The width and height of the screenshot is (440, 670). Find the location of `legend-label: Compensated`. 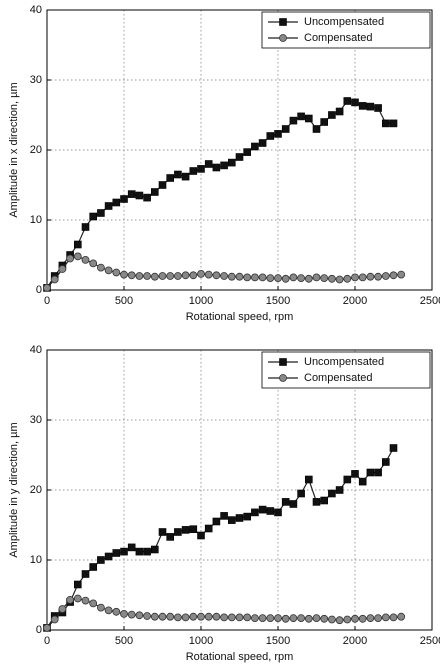

legend-label: Compensated is located at coordinates (338, 38).